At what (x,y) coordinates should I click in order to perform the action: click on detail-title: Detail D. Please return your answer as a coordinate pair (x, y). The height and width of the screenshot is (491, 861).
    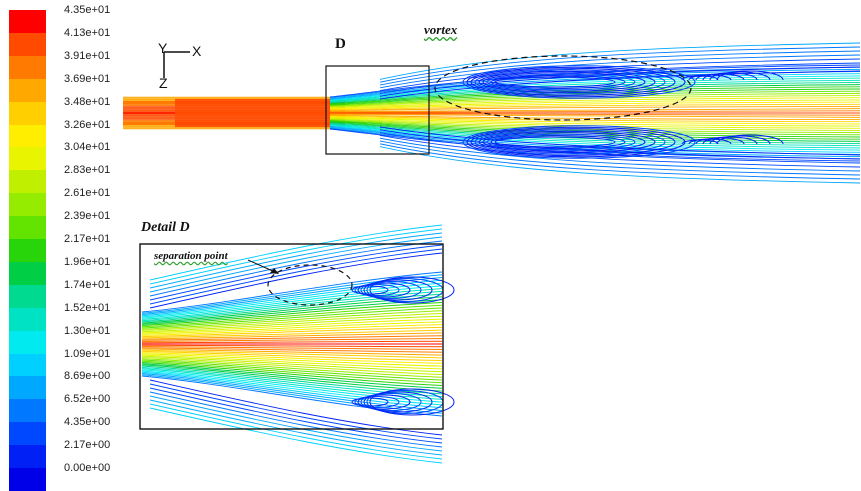
    Looking at the image, I should click on (165, 227).